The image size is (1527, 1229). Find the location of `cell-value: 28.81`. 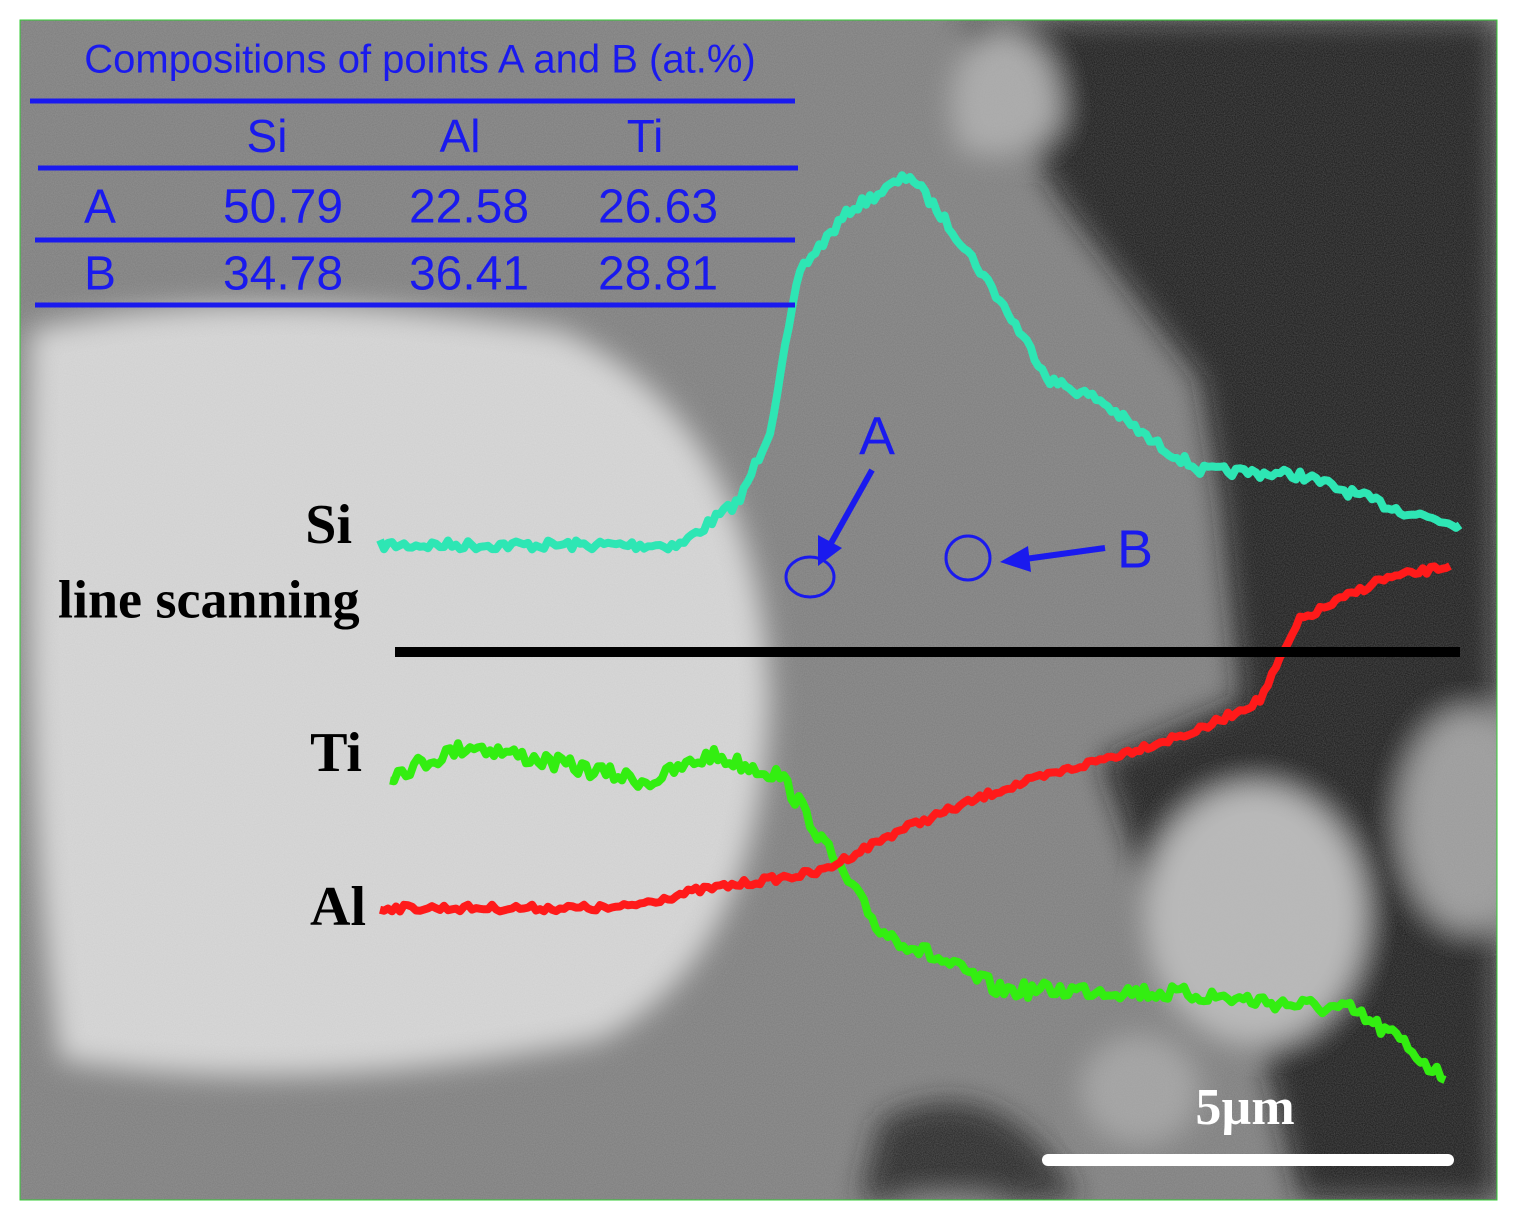

cell-value: 28.81 is located at coordinates (658, 274).